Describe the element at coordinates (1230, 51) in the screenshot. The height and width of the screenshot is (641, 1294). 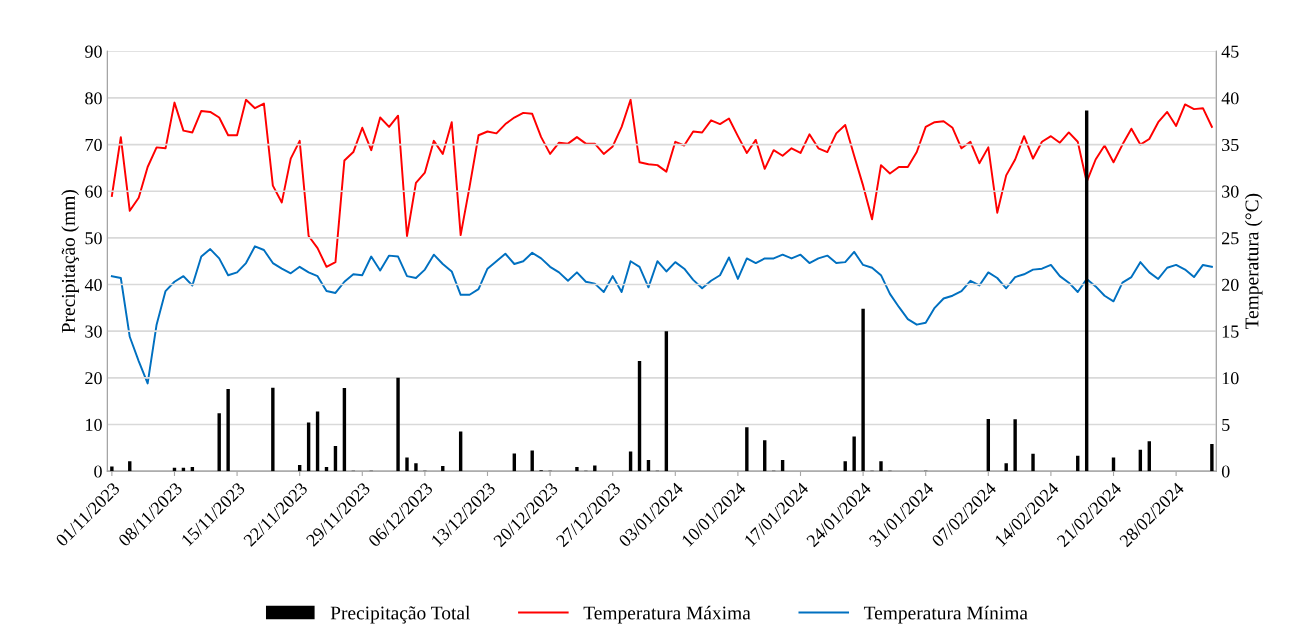
I see `y2-tick-label: 45` at that location.